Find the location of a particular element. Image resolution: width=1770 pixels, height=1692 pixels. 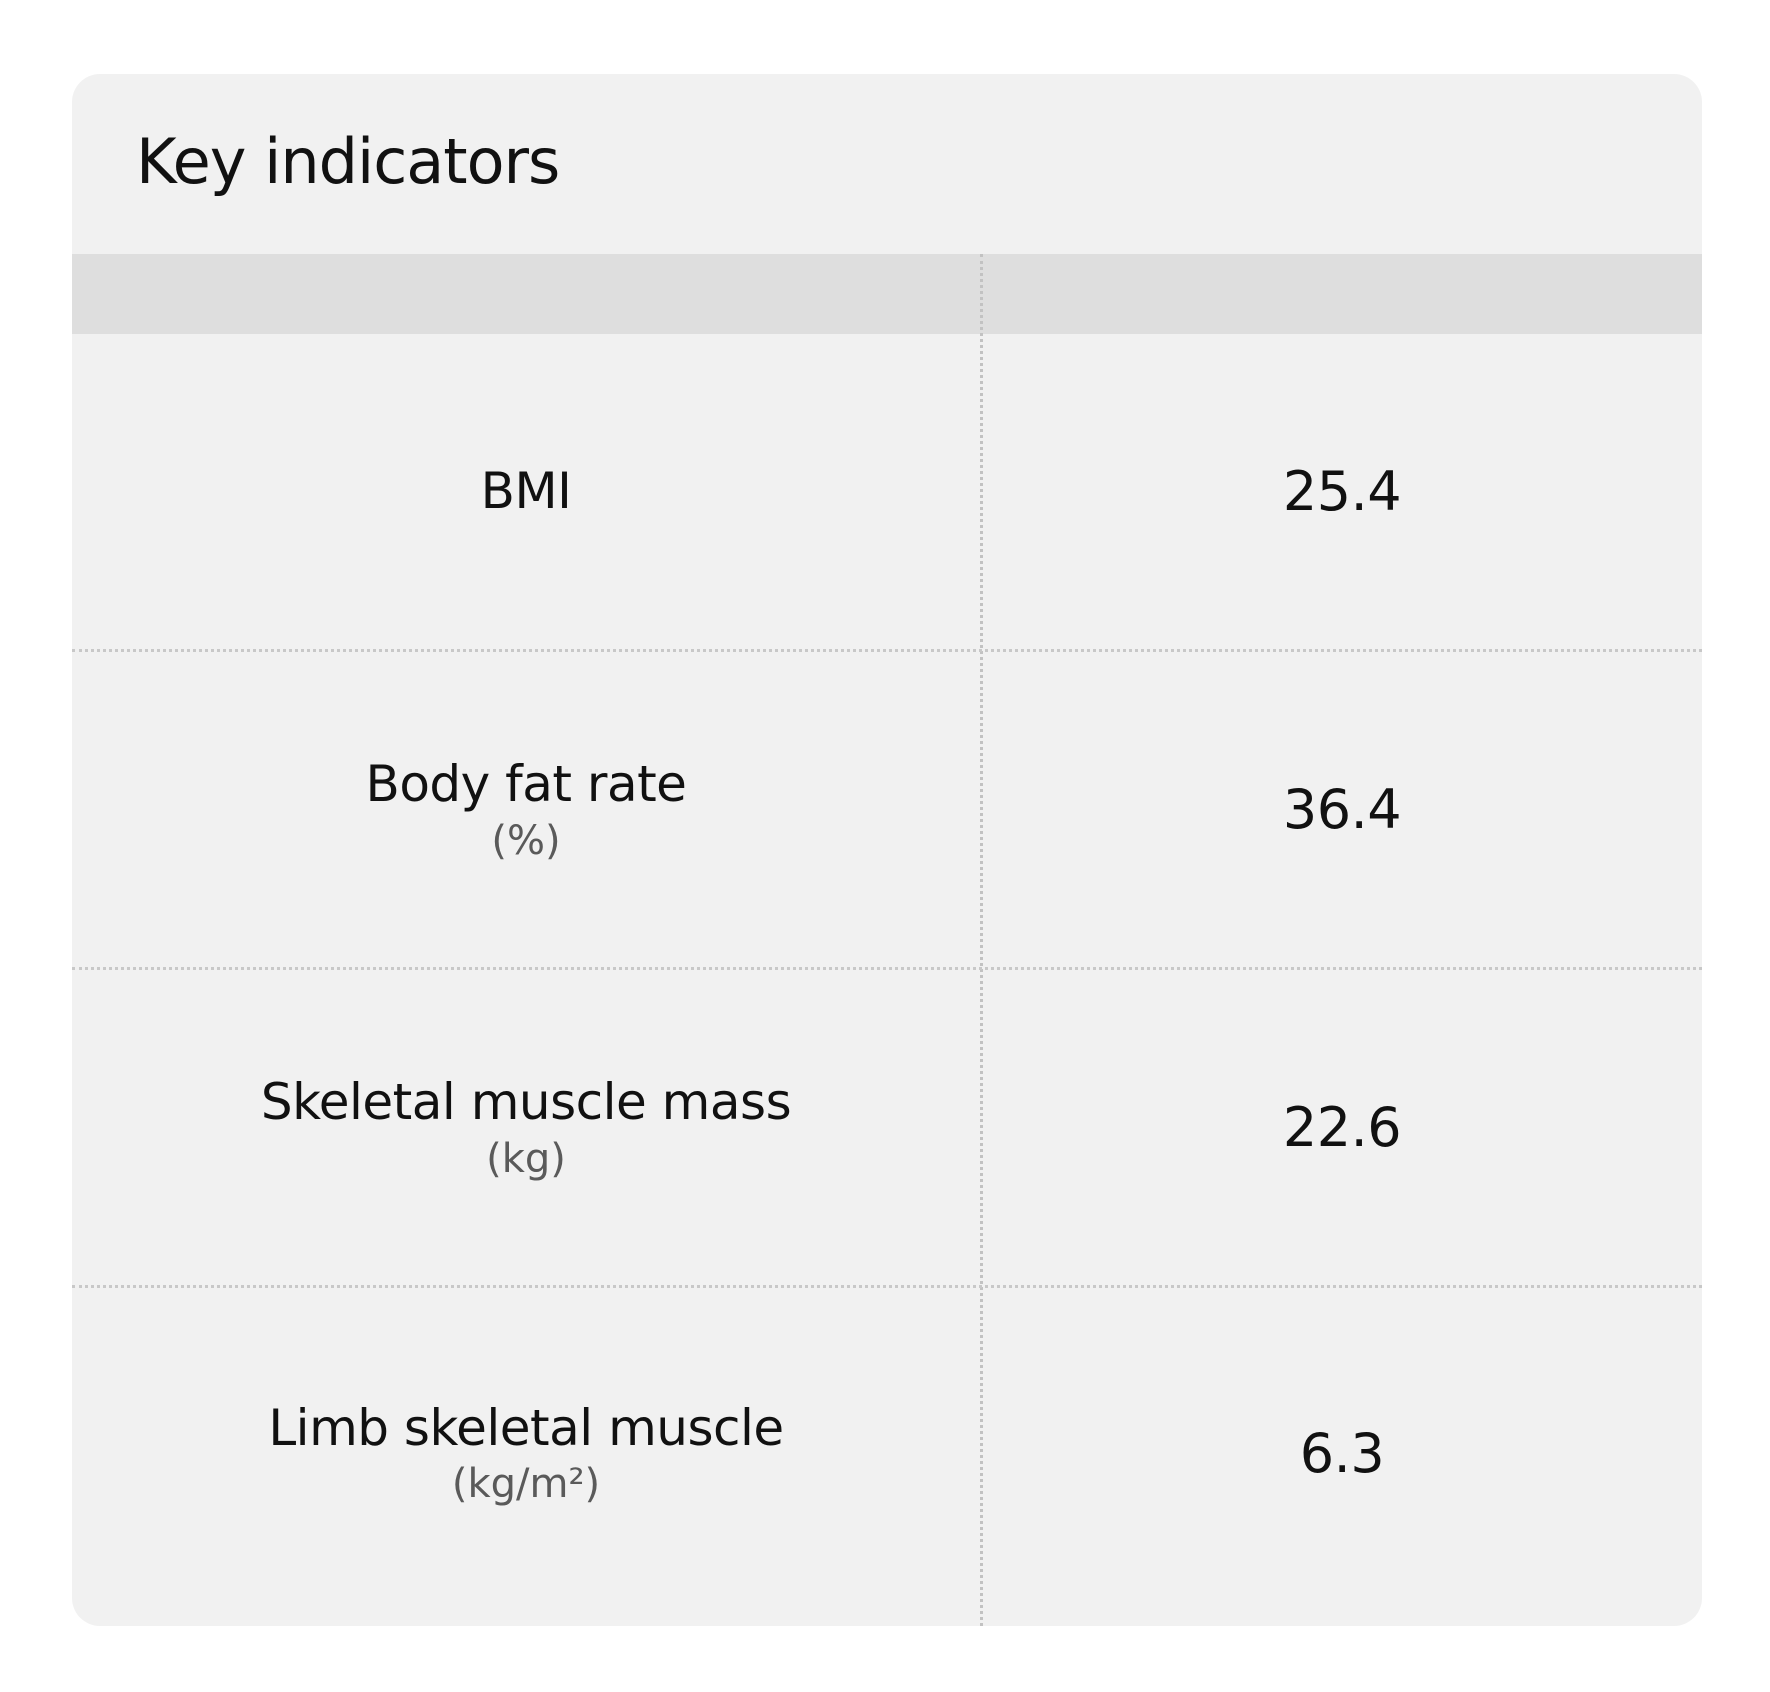

row-value-cell: 36.4 is located at coordinates (1342, 809).